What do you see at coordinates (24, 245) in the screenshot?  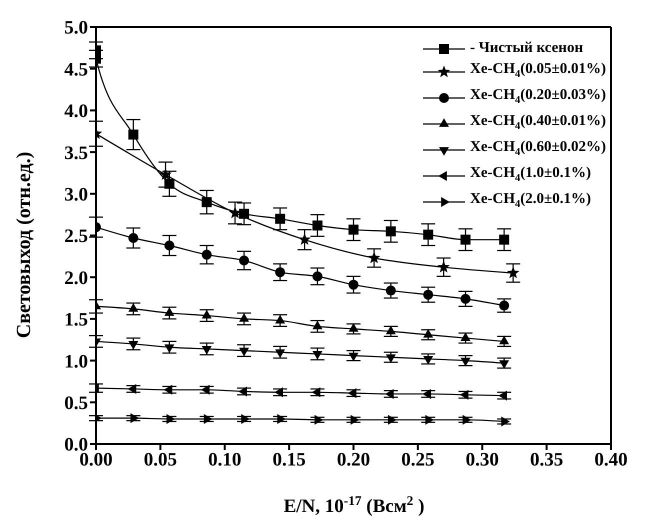 I see `y-axis-title: Световыход (отн.ед.)` at bounding box center [24, 245].